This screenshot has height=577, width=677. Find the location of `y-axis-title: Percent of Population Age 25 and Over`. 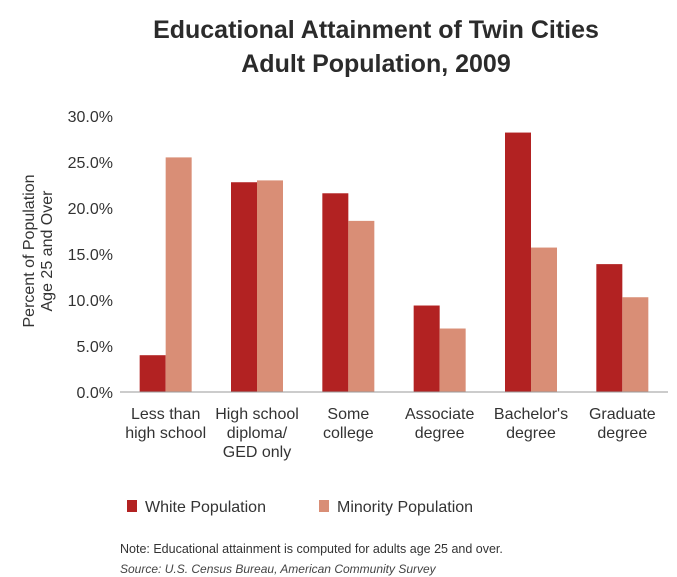

y-axis-title: Percent of Population Age 25 and Over is located at coordinates (38, 251).